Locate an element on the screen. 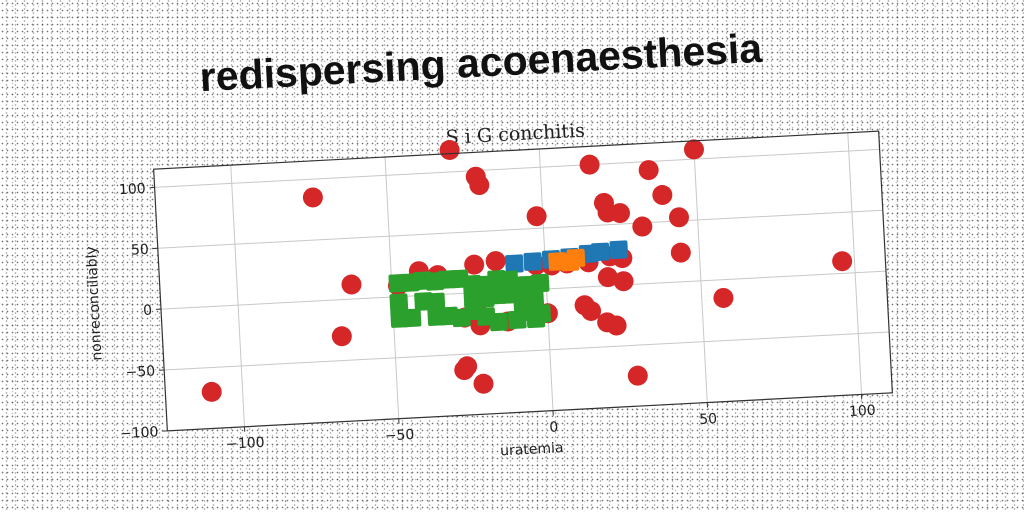 The height and width of the screenshot is (512, 1024). x-tick-label: −50 is located at coordinates (399, 436).